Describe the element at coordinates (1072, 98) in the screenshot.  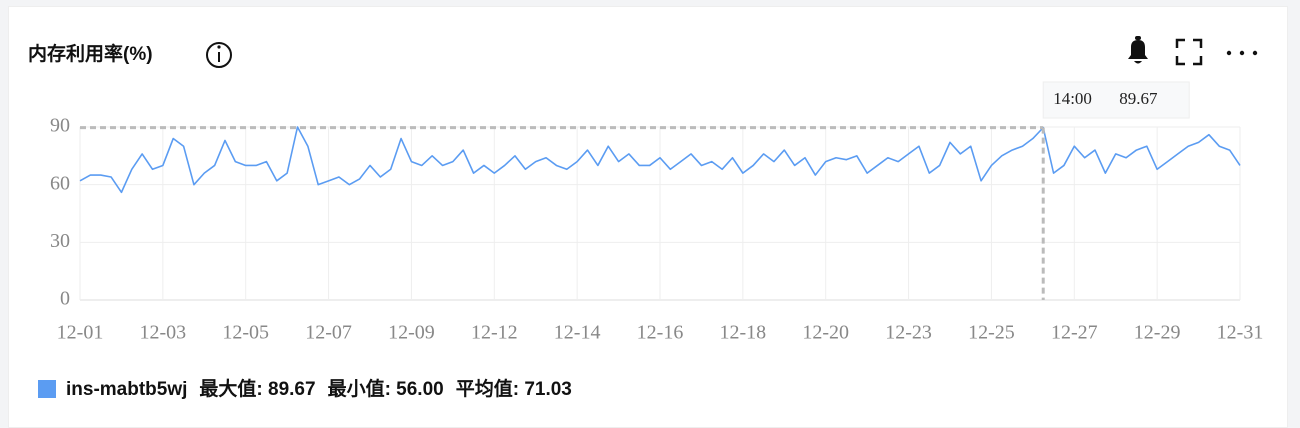
I see `tooltip-label: 14:00` at that location.